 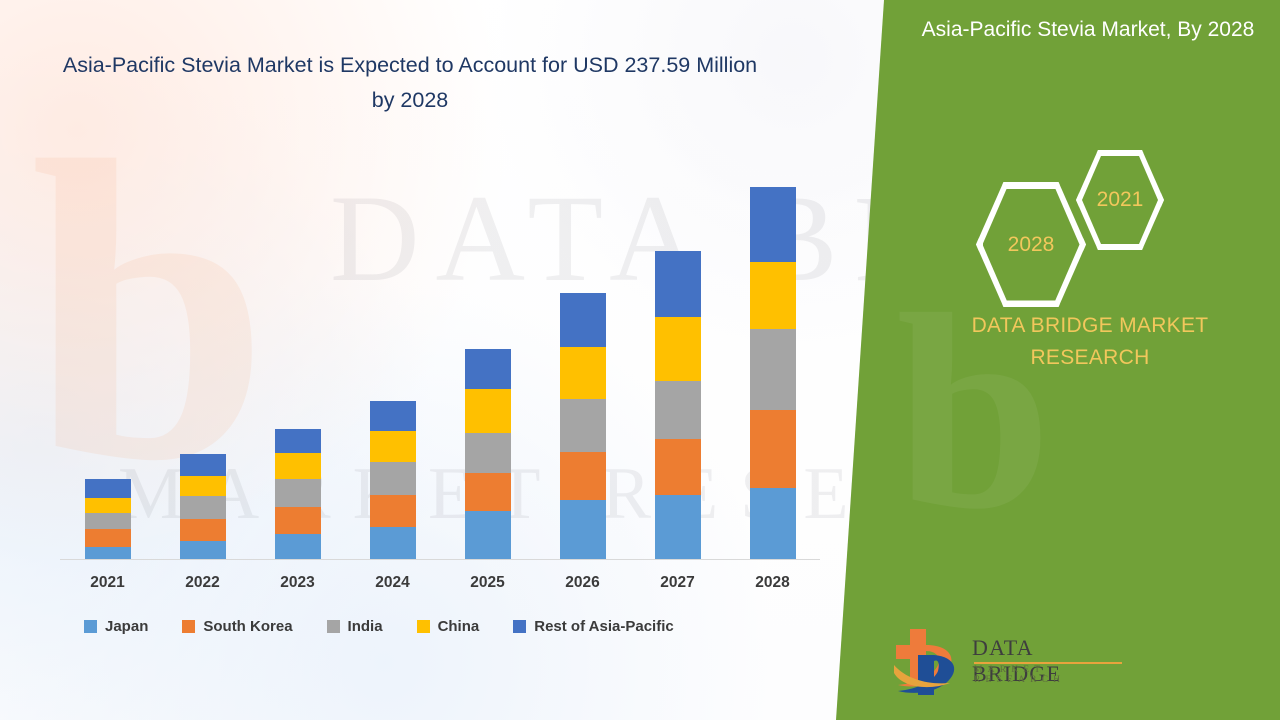 What do you see at coordinates (772, 582) in the screenshot?
I see `x-tick-2028: 2028` at bounding box center [772, 582].